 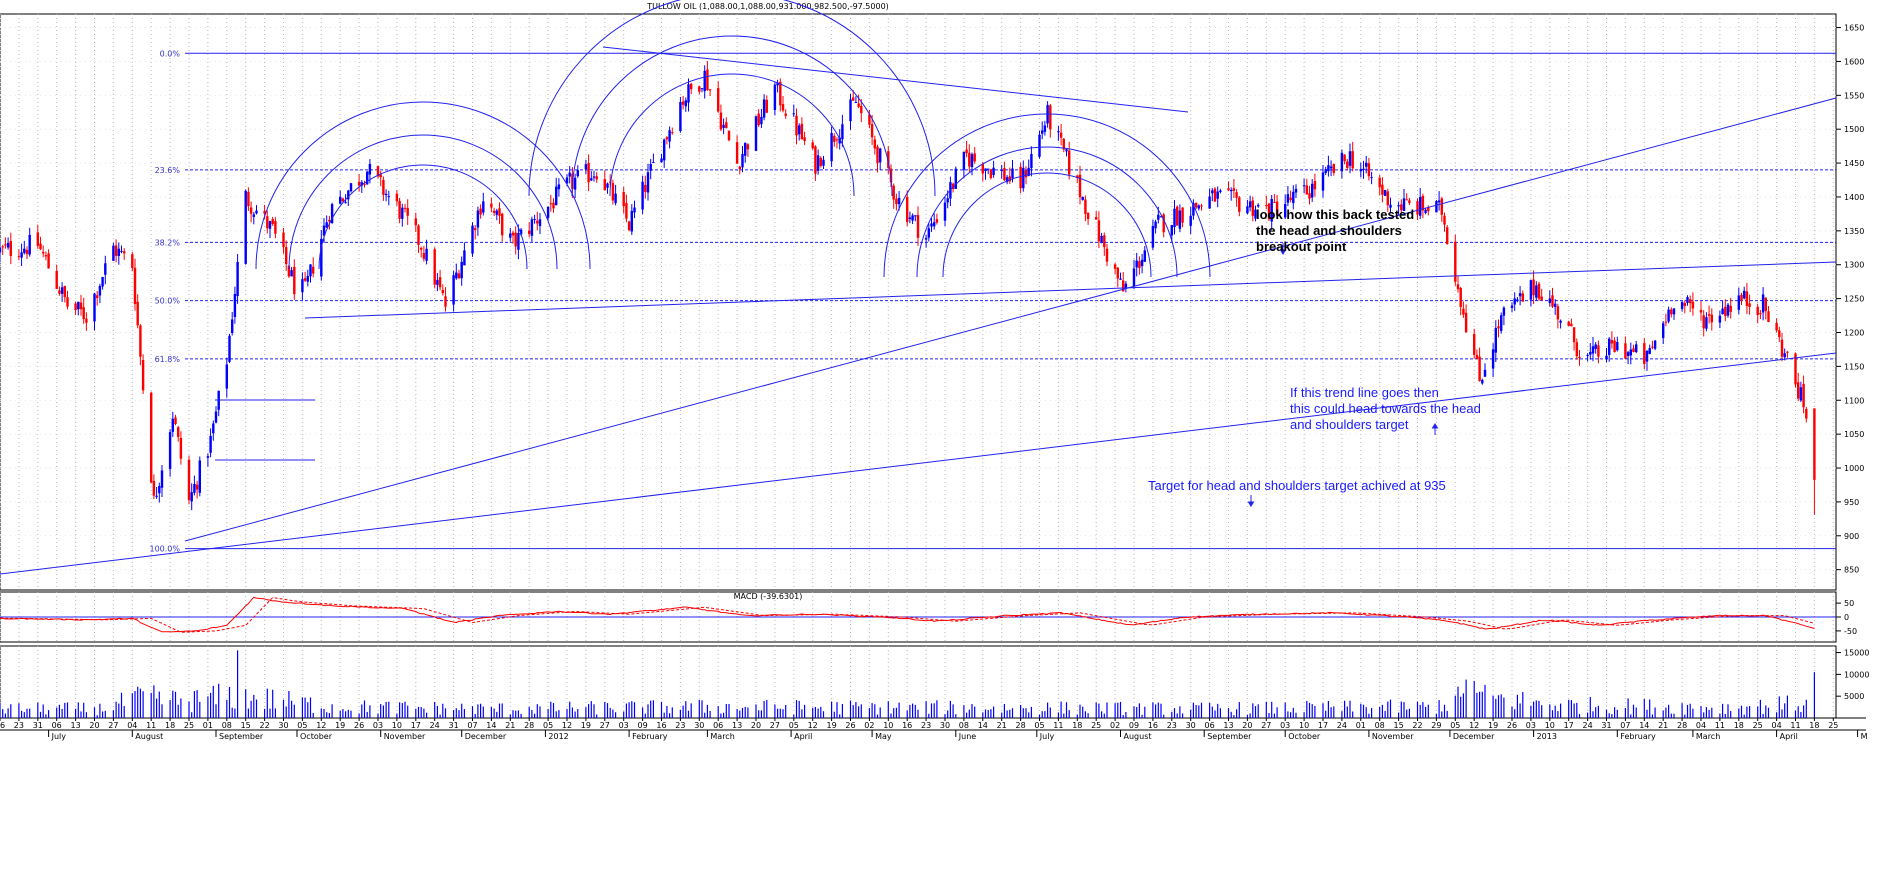 I want to click on y-tick-label: 1600, so click(x=1854, y=61).